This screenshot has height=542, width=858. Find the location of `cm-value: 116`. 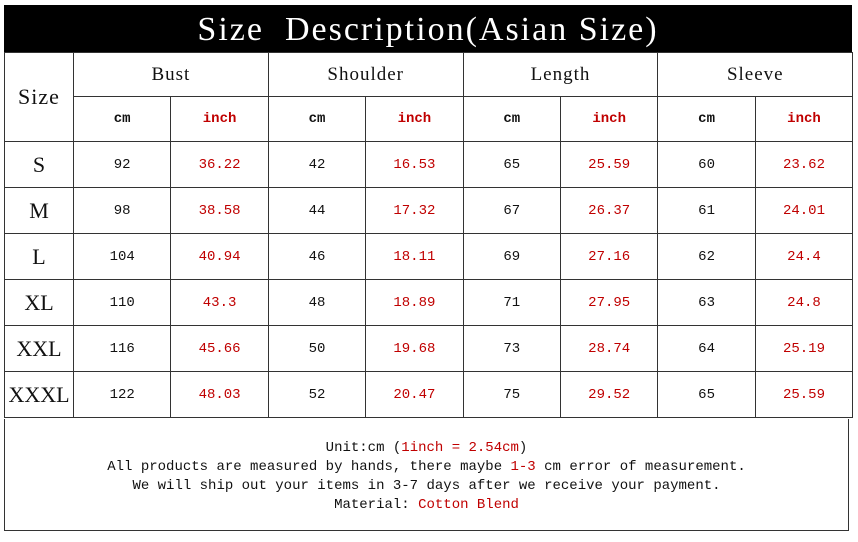

cm-value: 116 is located at coordinates (122, 348).